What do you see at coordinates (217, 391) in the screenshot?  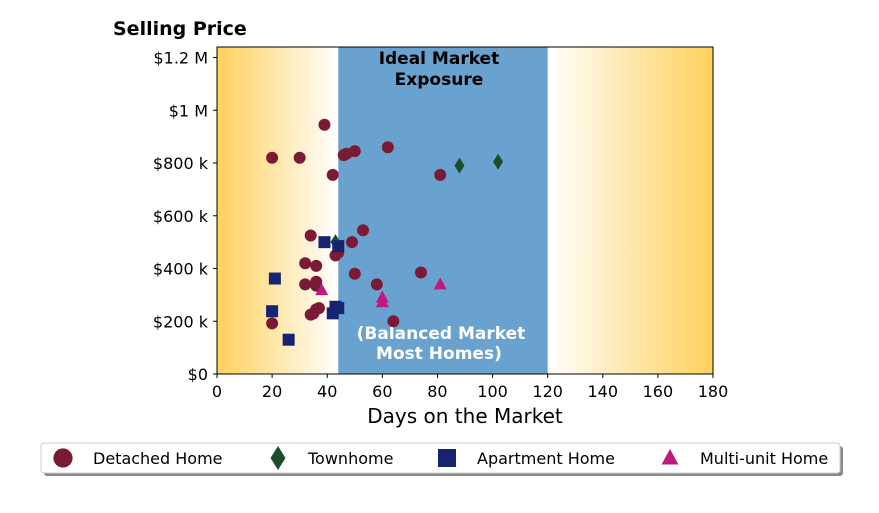 I see `x-tick-label: 0` at bounding box center [217, 391].